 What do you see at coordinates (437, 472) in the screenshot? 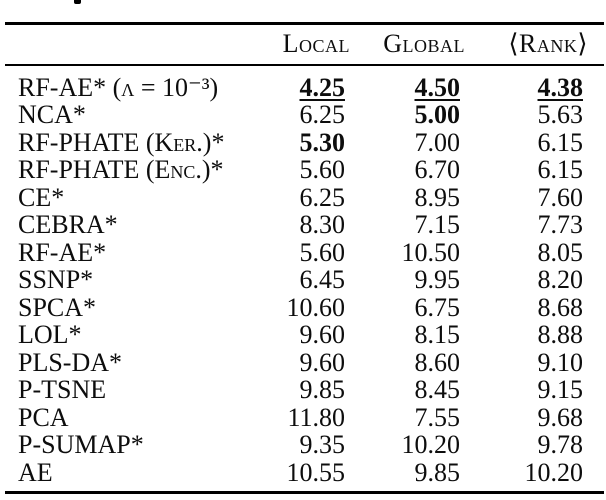
I see `global-value: 9.85` at bounding box center [437, 472].